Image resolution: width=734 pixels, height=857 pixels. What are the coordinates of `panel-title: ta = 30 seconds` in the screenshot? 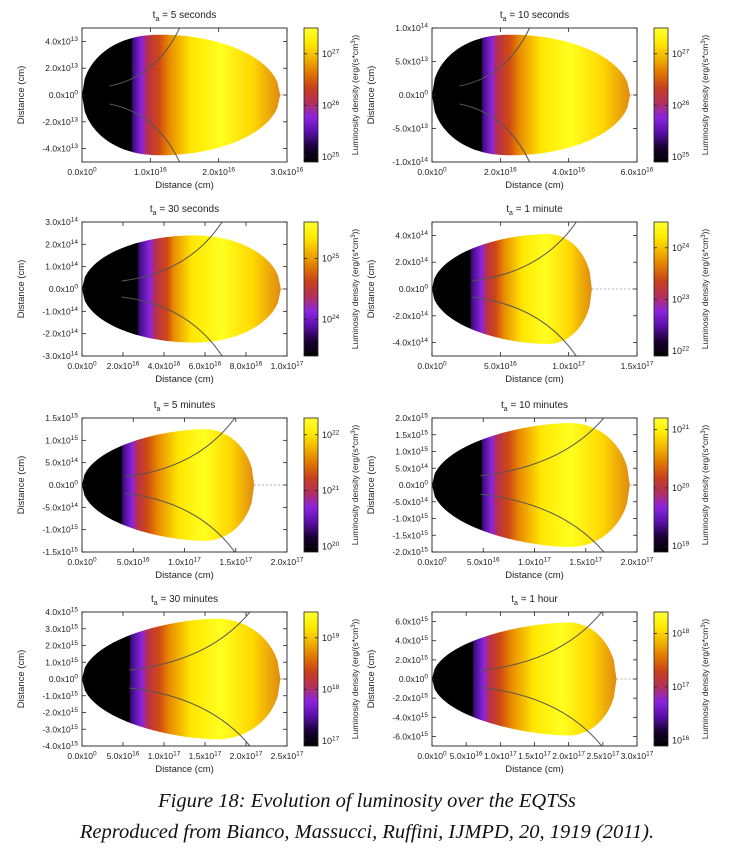 It's located at (184, 210).